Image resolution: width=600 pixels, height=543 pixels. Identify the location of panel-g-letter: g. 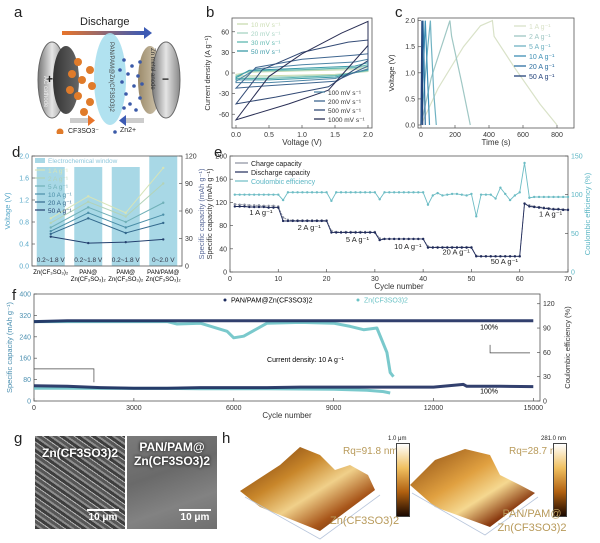
(18, 438).